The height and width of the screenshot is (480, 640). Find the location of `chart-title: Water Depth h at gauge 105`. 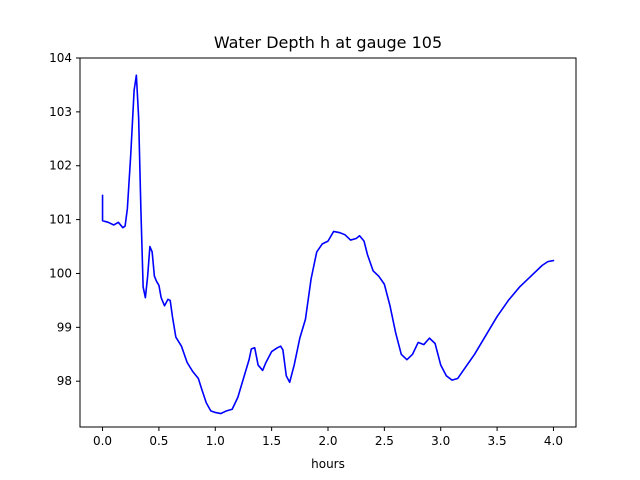

chart-title: Water Depth h at gauge 105 is located at coordinates (328, 42).